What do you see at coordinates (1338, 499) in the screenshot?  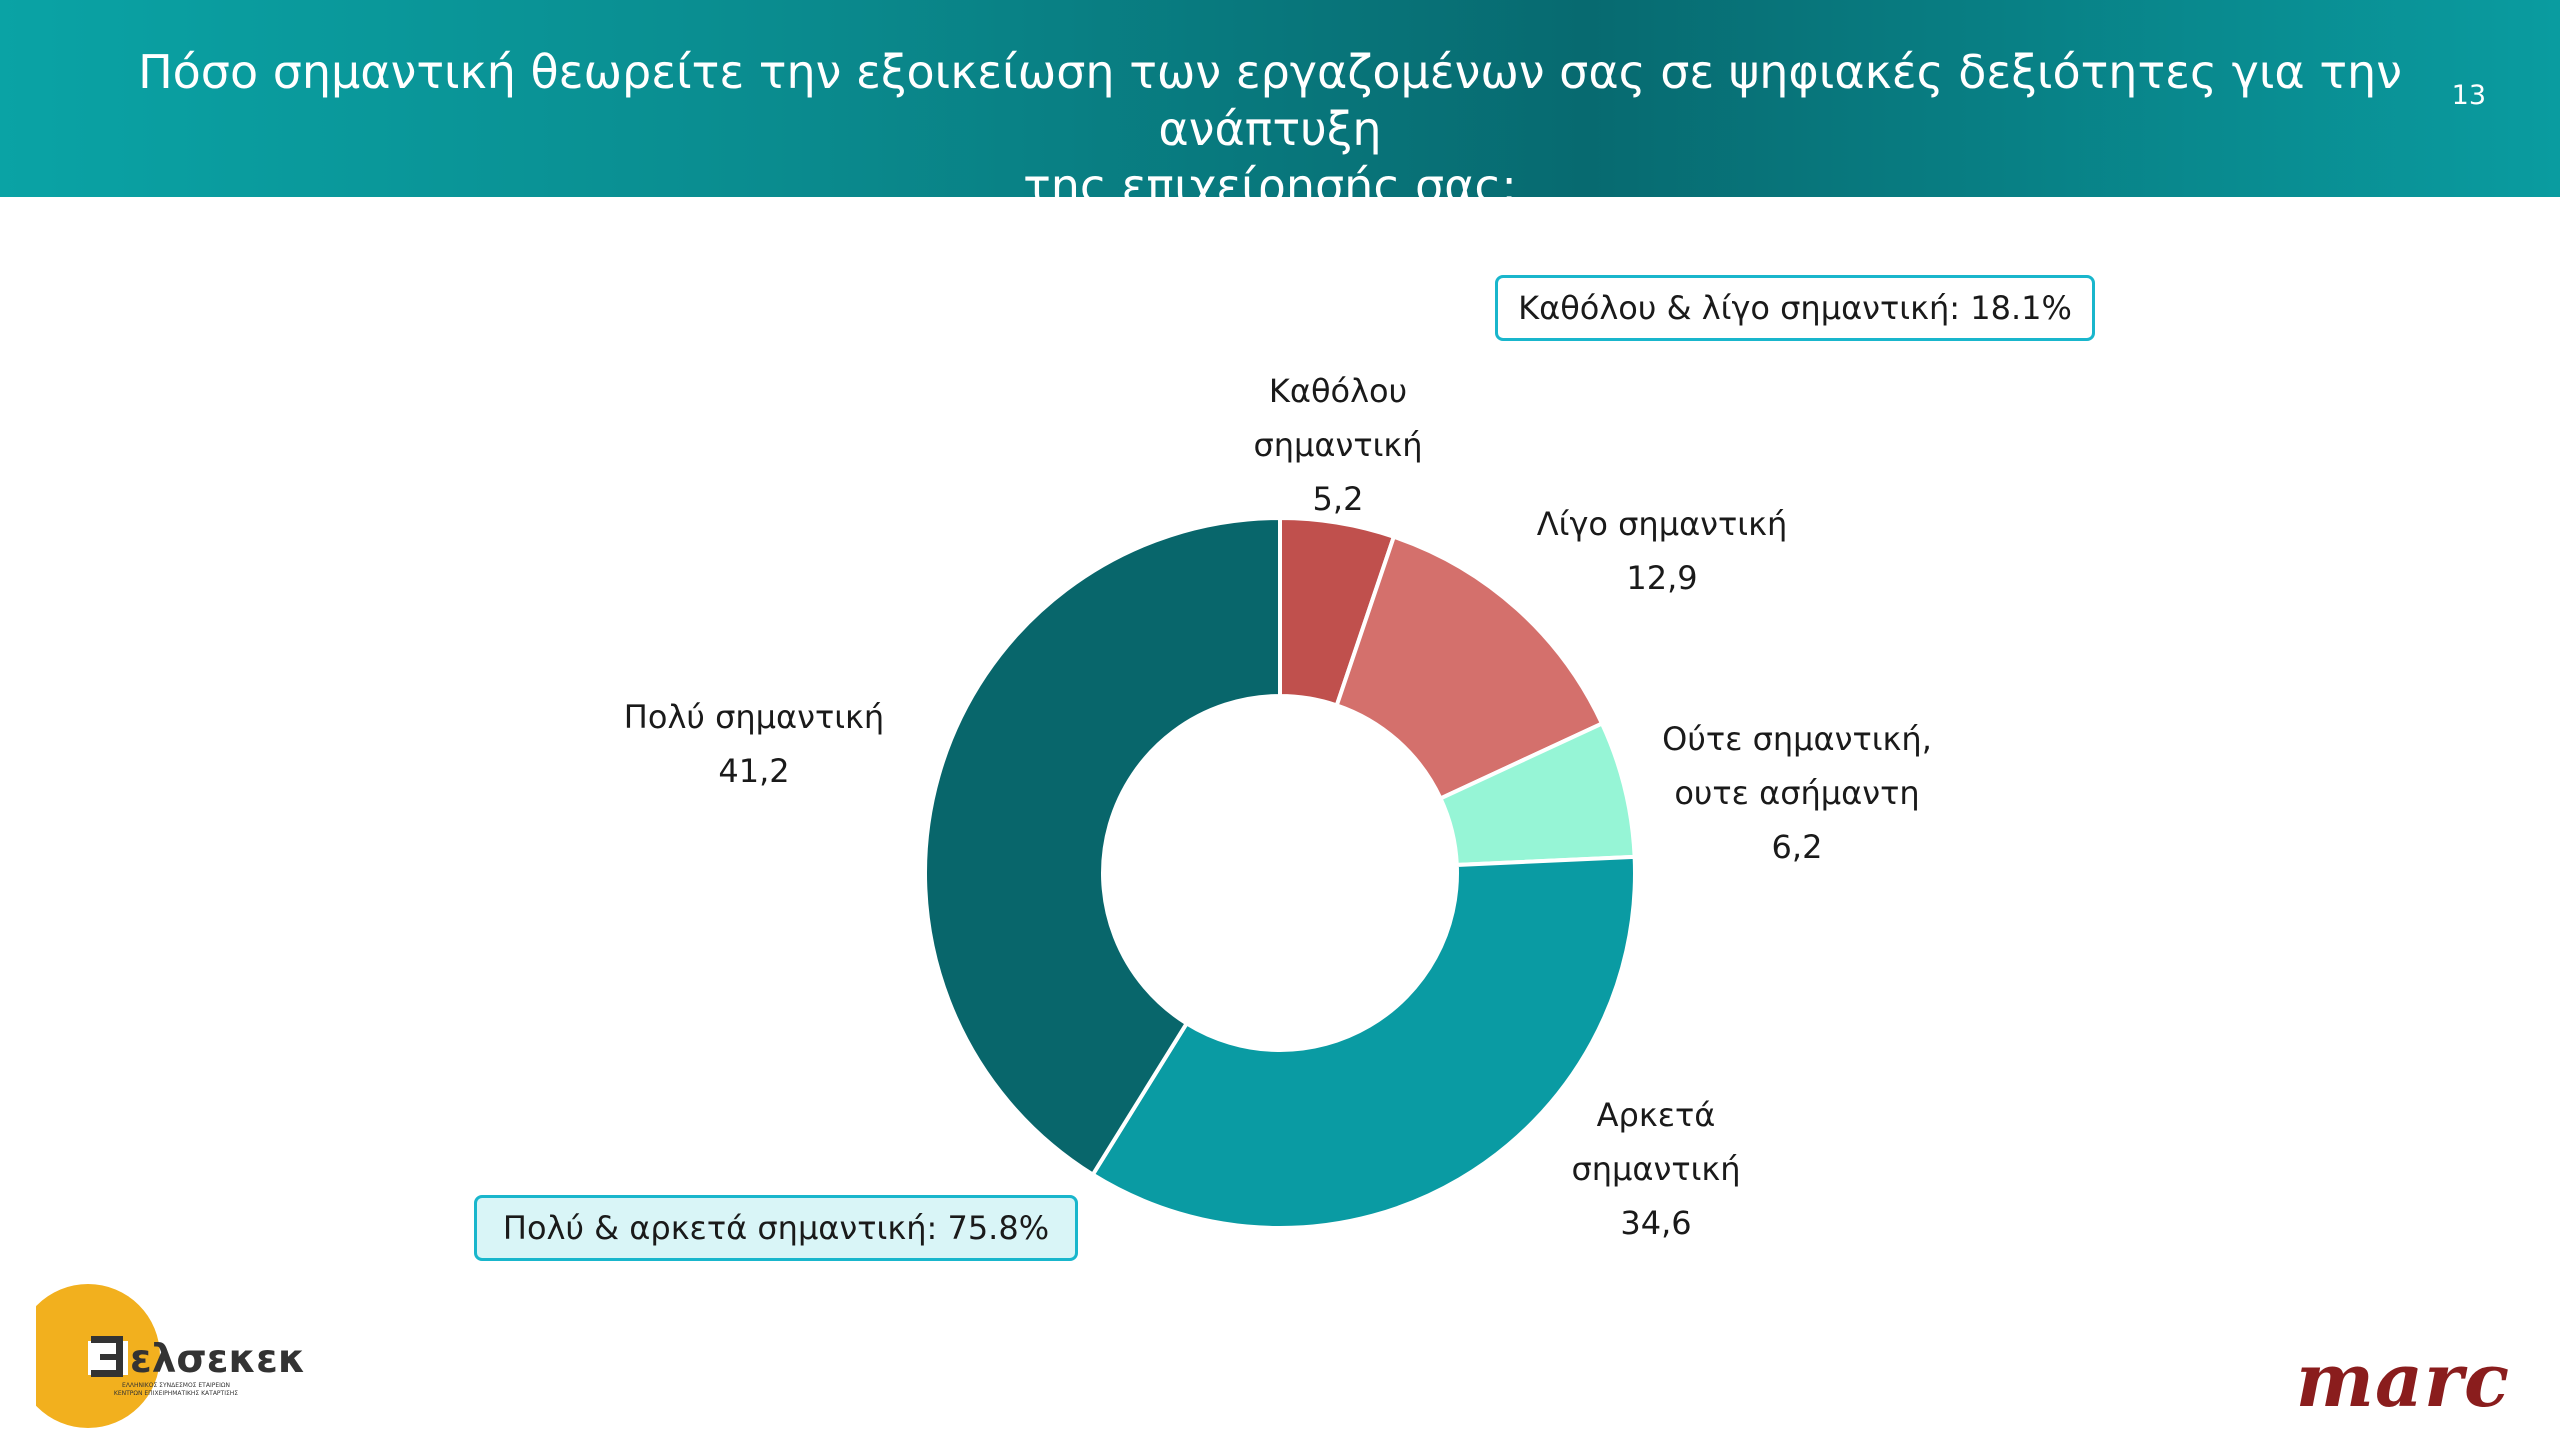 I see `slice-value-1: 5,2` at bounding box center [1338, 499].